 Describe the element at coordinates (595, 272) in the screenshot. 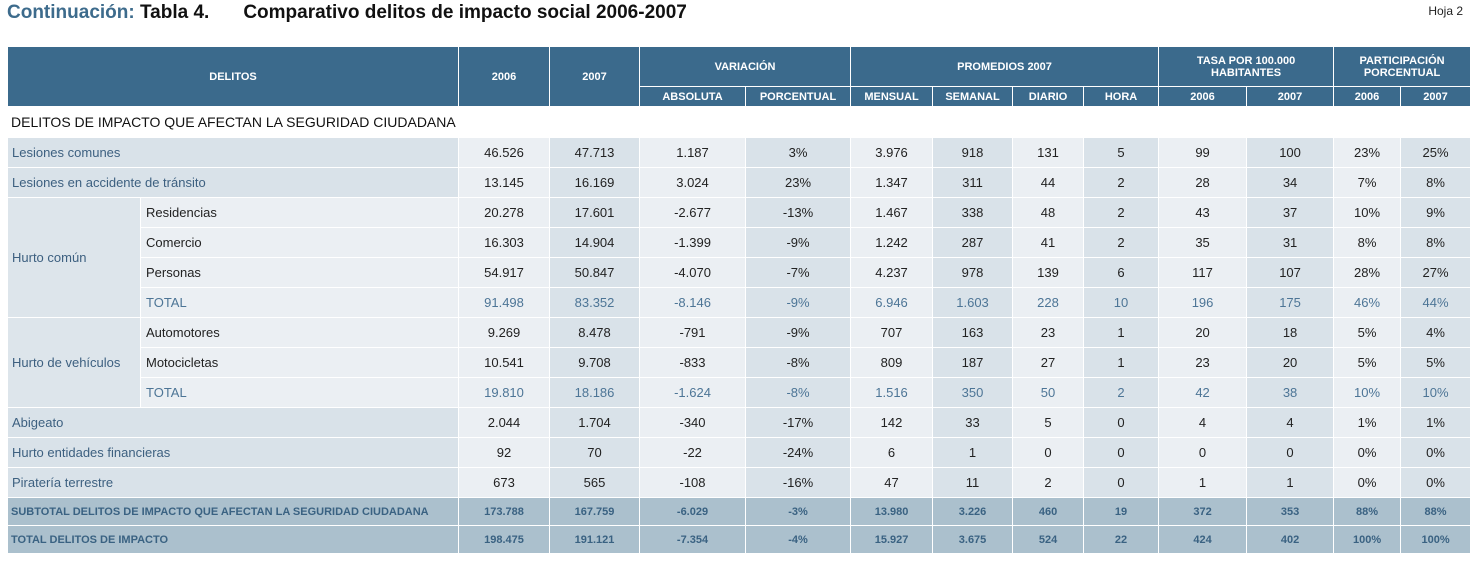

I see `value-cell: 50.847` at that location.